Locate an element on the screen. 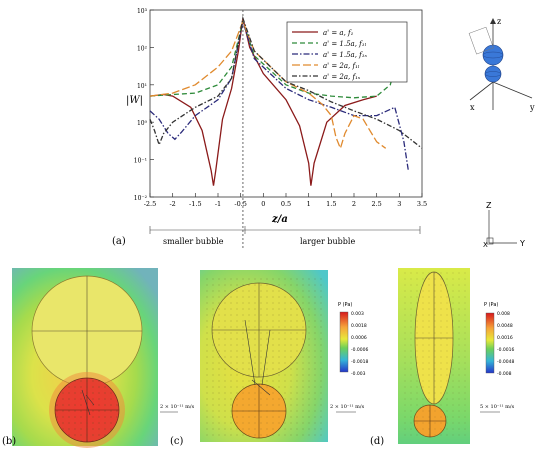 The image size is (550, 462). lower-bubble-equator is located at coordinates (493, 74).